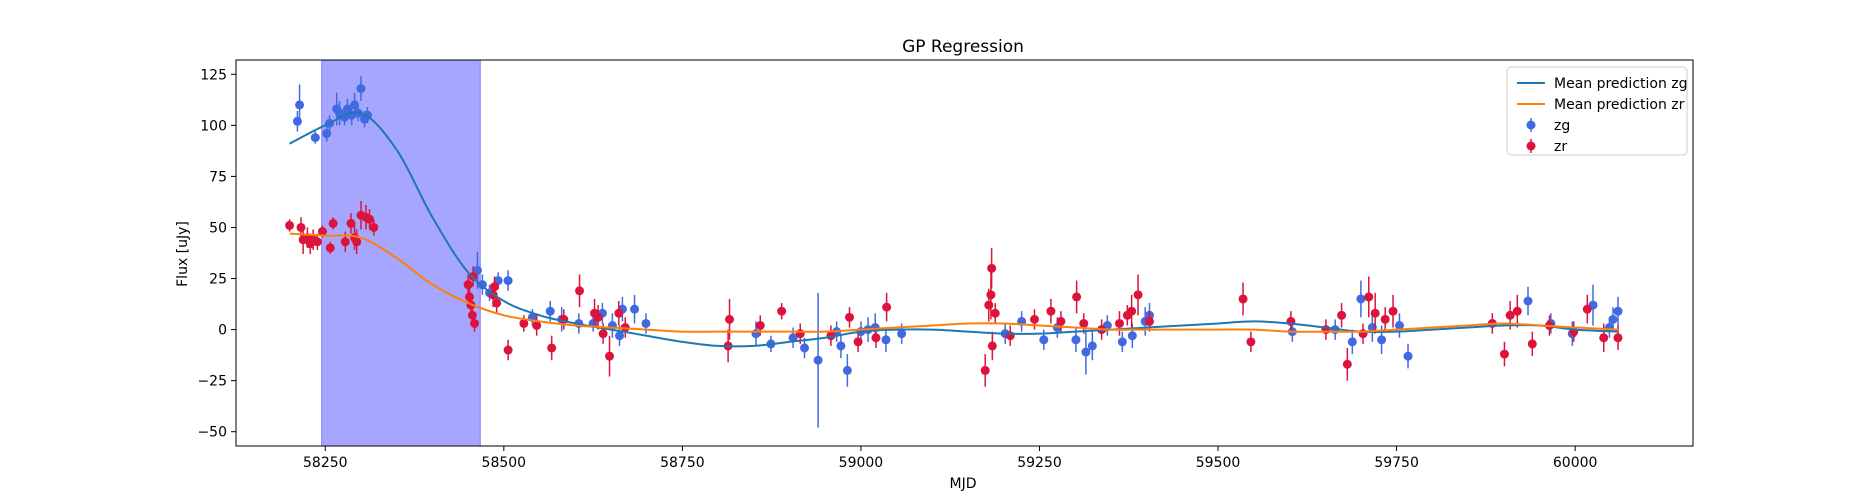 Image resolution: width=1875 pixels, height=500 pixels. What do you see at coordinates (212, 433) in the screenshot?
I see `y-tick-label: −50` at bounding box center [212, 433].